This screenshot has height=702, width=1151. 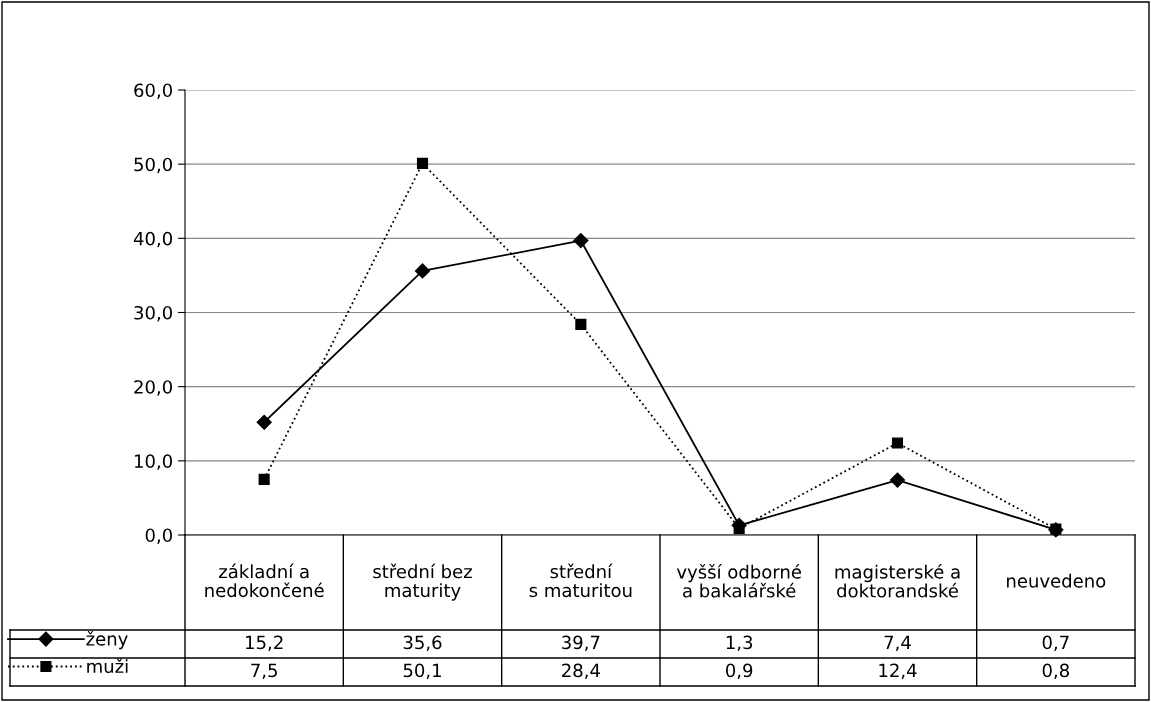 What do you see at coordinates (898, 671) in the screenshot?
I see `data-label: 12,4` at bounding box center [898, 671].